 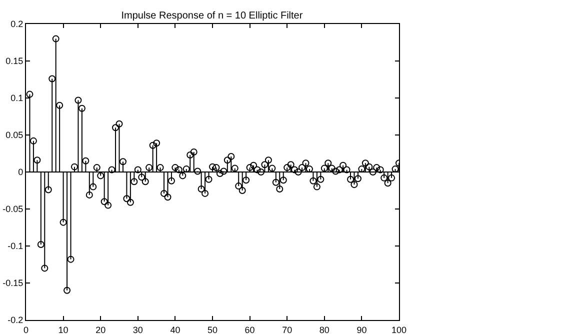 I want to click on x-tick-label: 40, so click(x=175, y=329).